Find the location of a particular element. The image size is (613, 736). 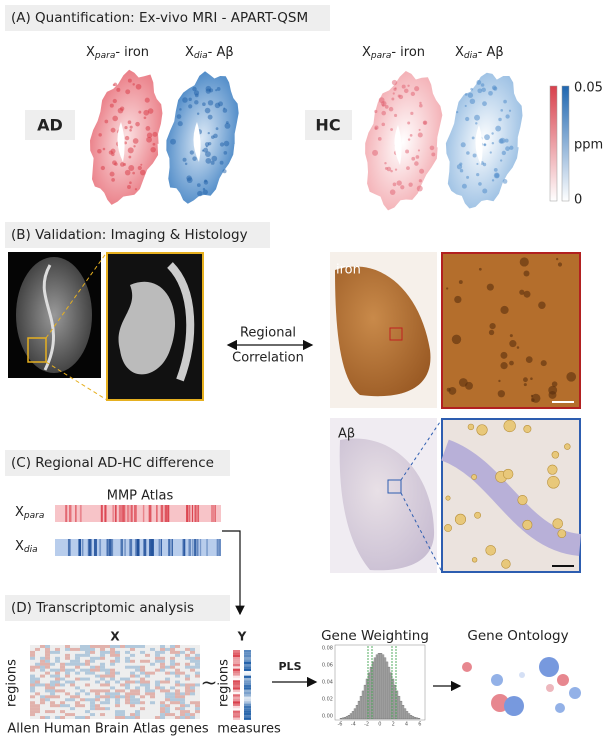

stain-label: Aβ is located at coordinates (346, 434).